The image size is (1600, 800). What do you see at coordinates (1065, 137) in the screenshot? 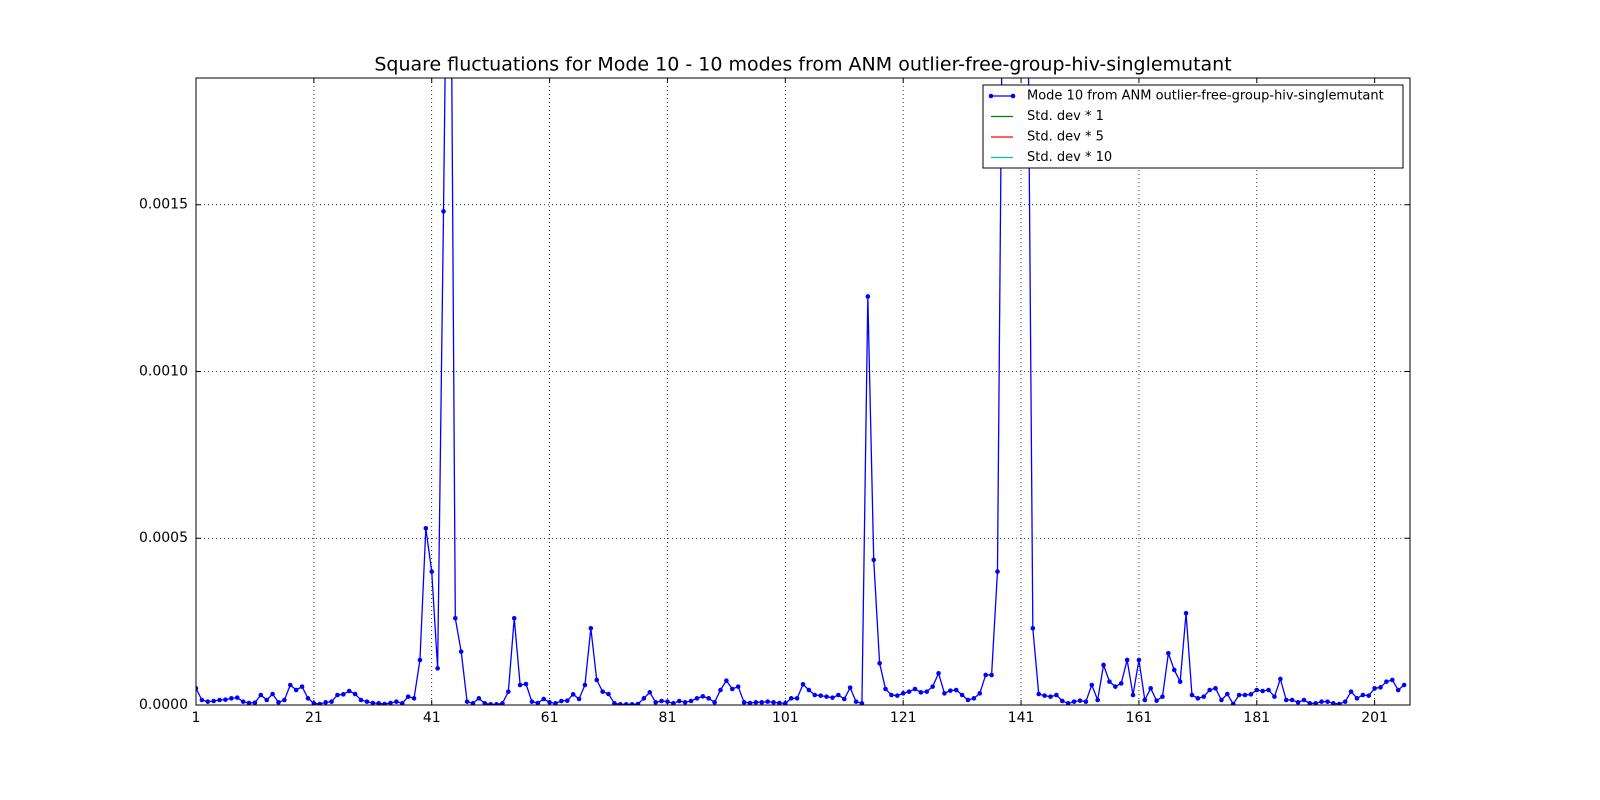
I see `legend-label: Std. dev * 5` at bounding box center [1065, 137].